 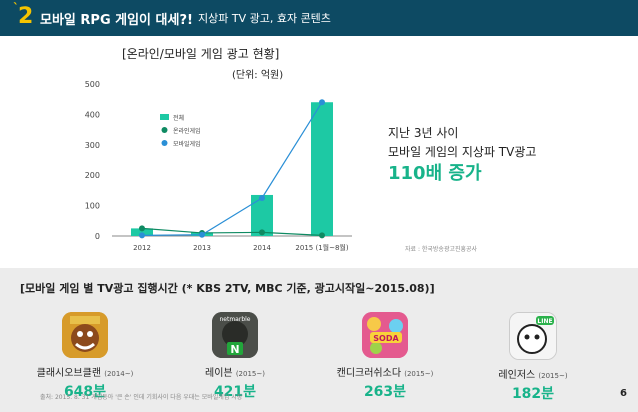 I want to click on raven-icon: netmarble N, so click(x=235, y=335).